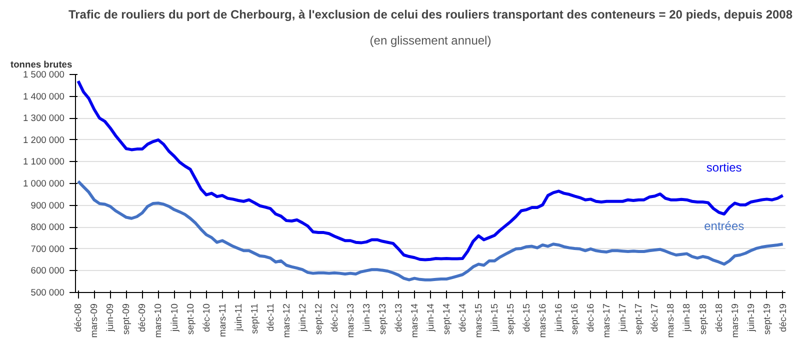  Describe the element at coordinates (43, 161) in the screenshot. I see `y-tick-label: 1 100 000` at that location.